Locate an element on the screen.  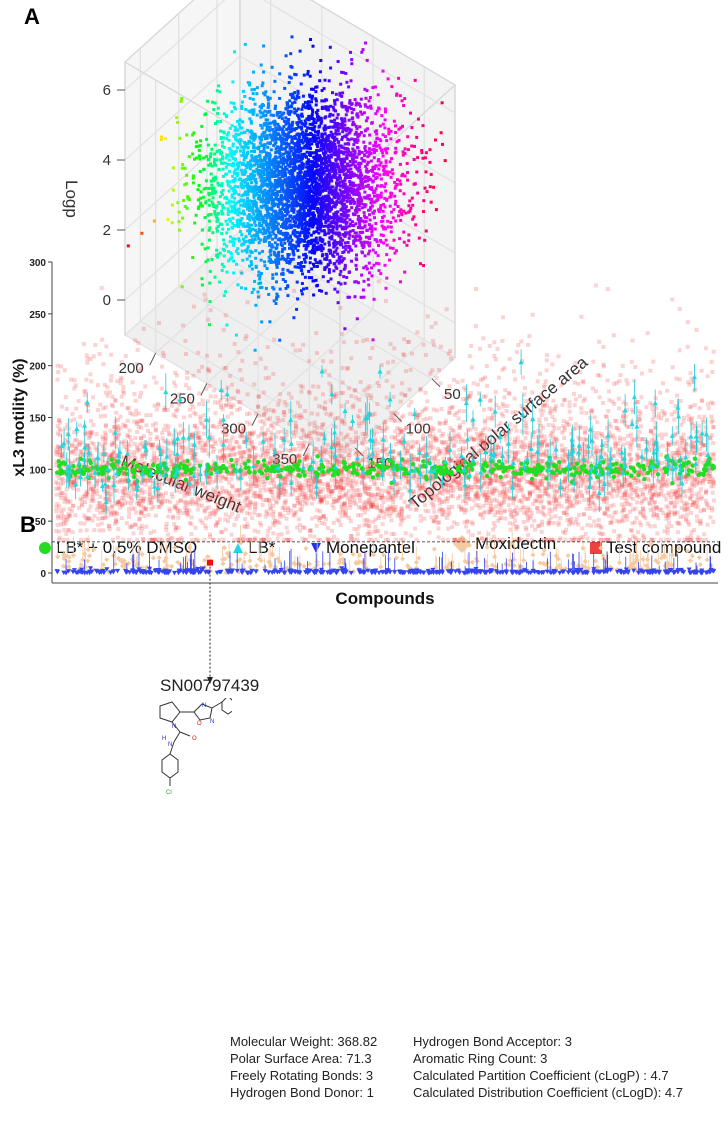
y-tick-label: 250 is located at coordinates (37, 315).